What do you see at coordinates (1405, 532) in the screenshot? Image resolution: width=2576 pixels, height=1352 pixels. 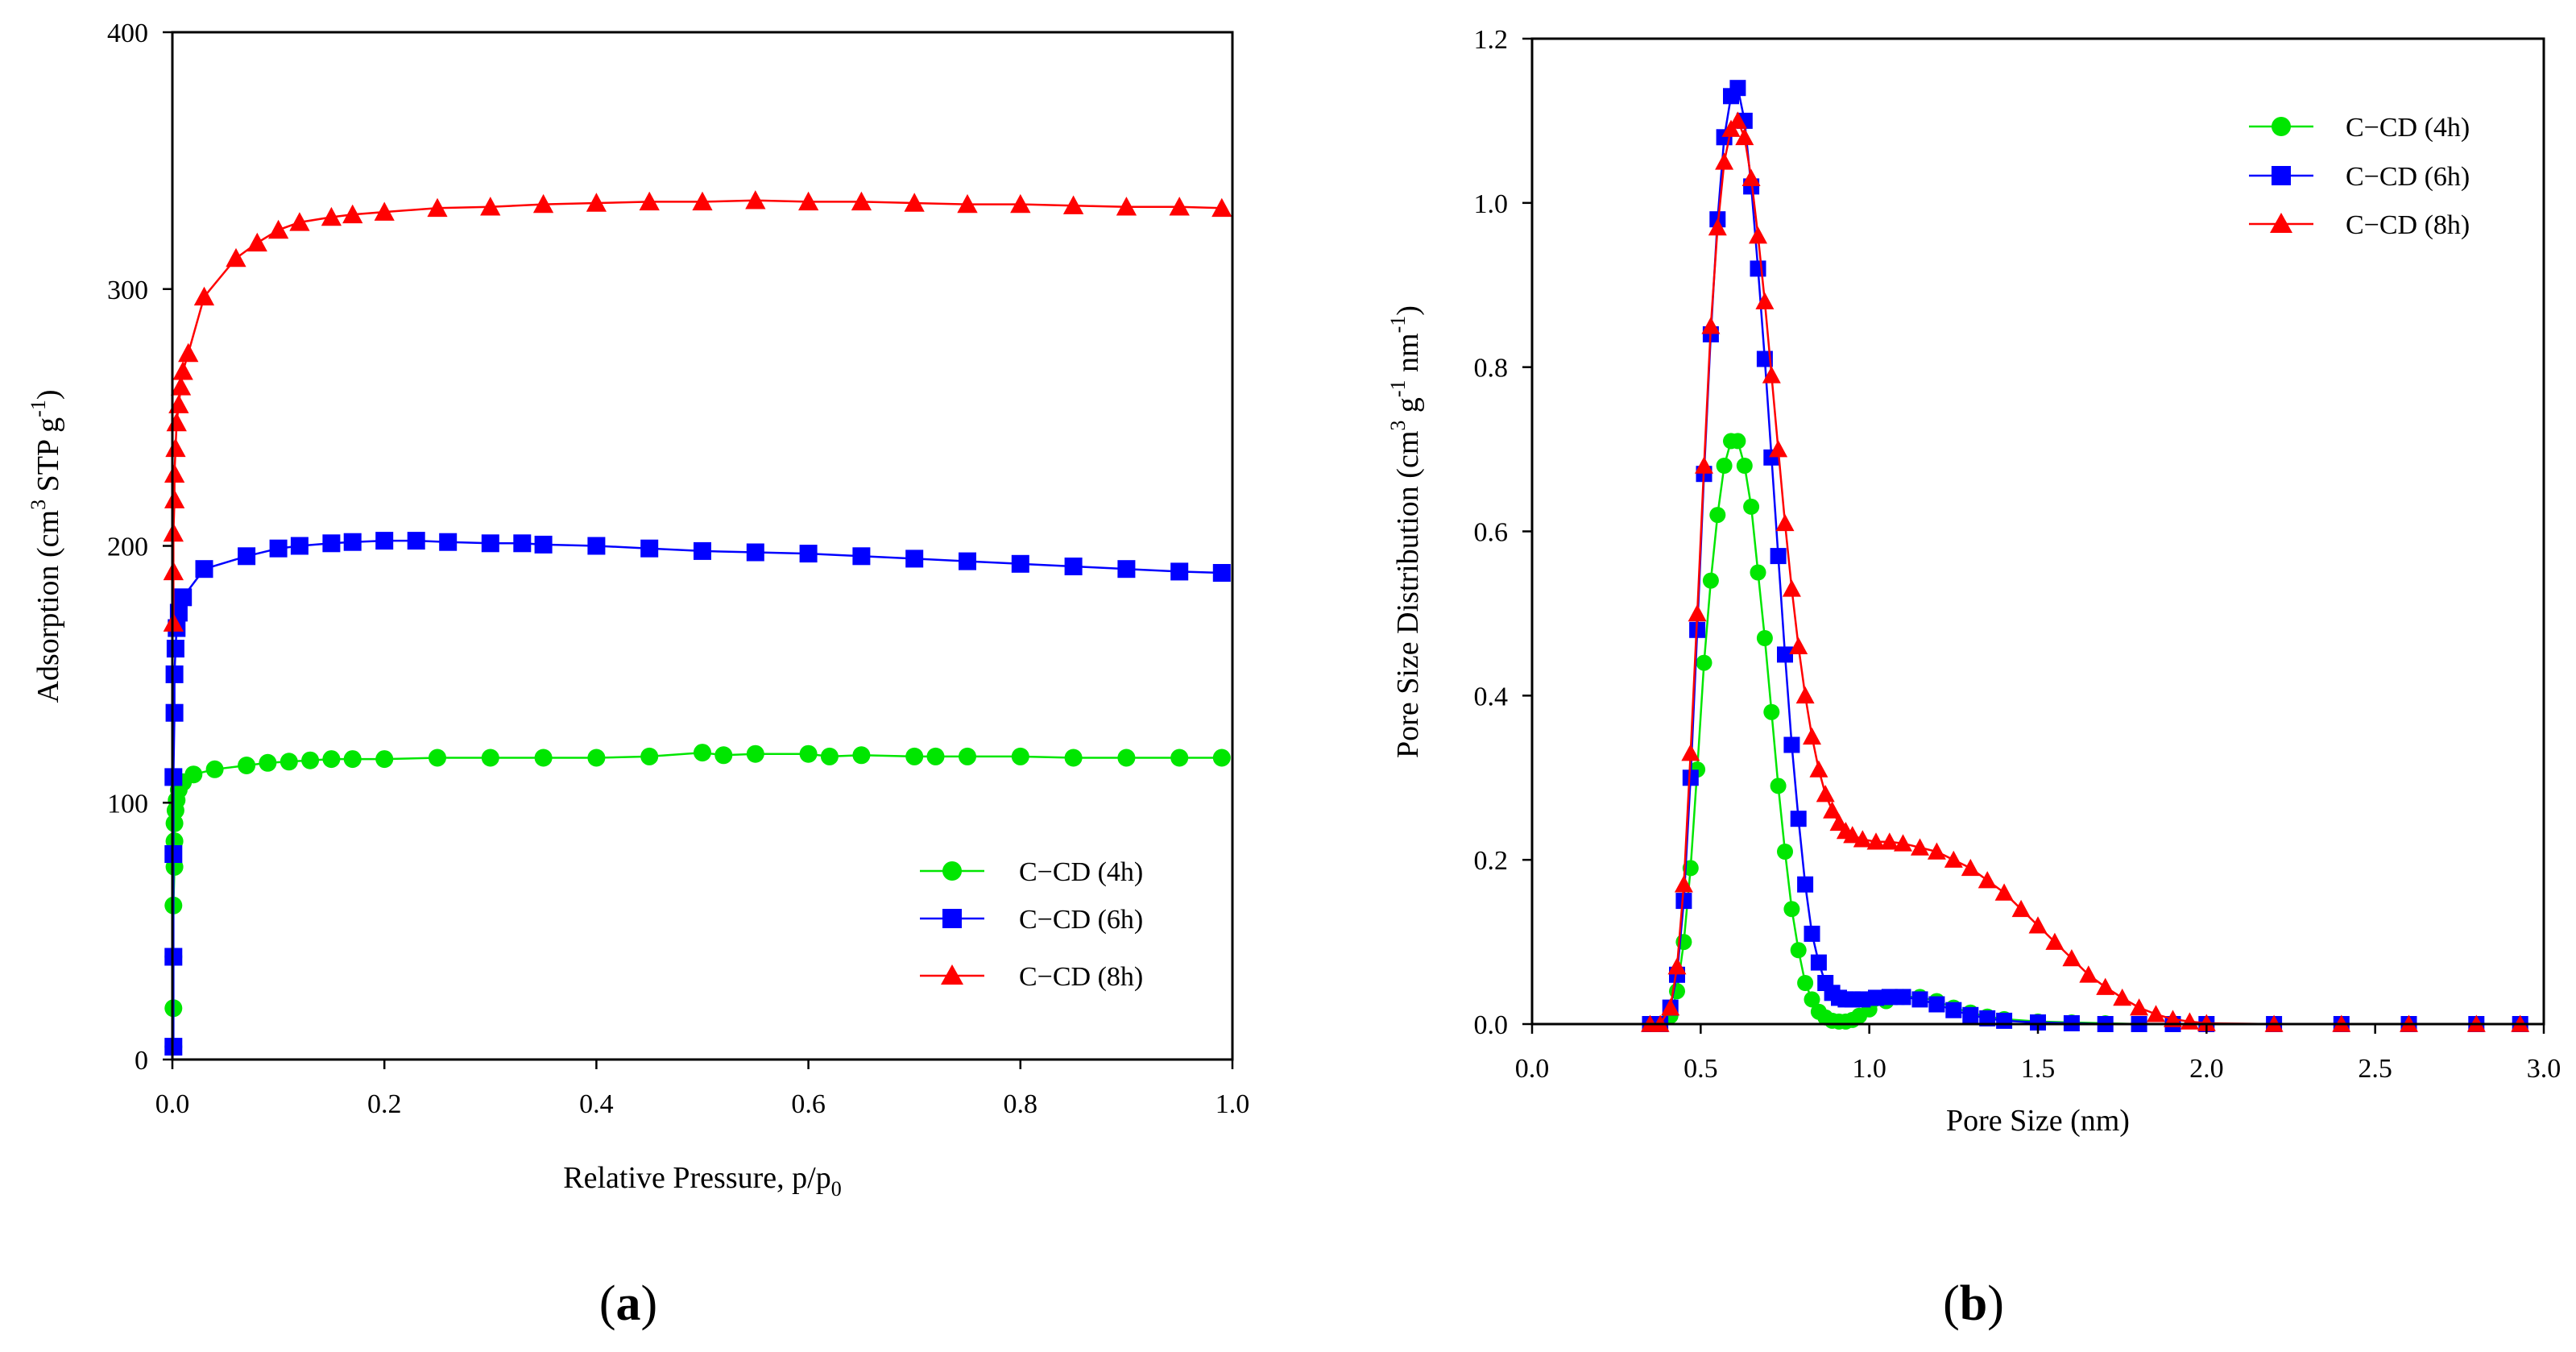 I see `panel-b-y-axis-title: Pore Size Distribution (cm3 g-1 nm-1)` at bounding box center [1405, 532].